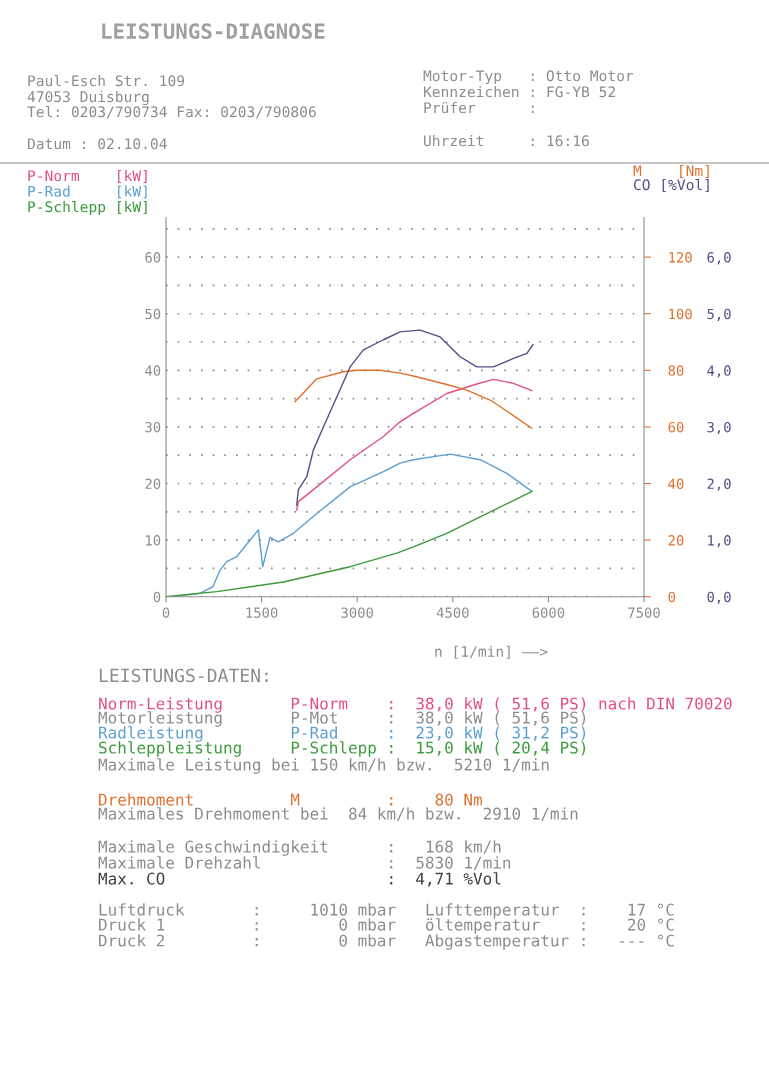  I want to click on text: Maximale Leistung bei 150 km/h bzw. 5210 1/min, so click(323, 766).